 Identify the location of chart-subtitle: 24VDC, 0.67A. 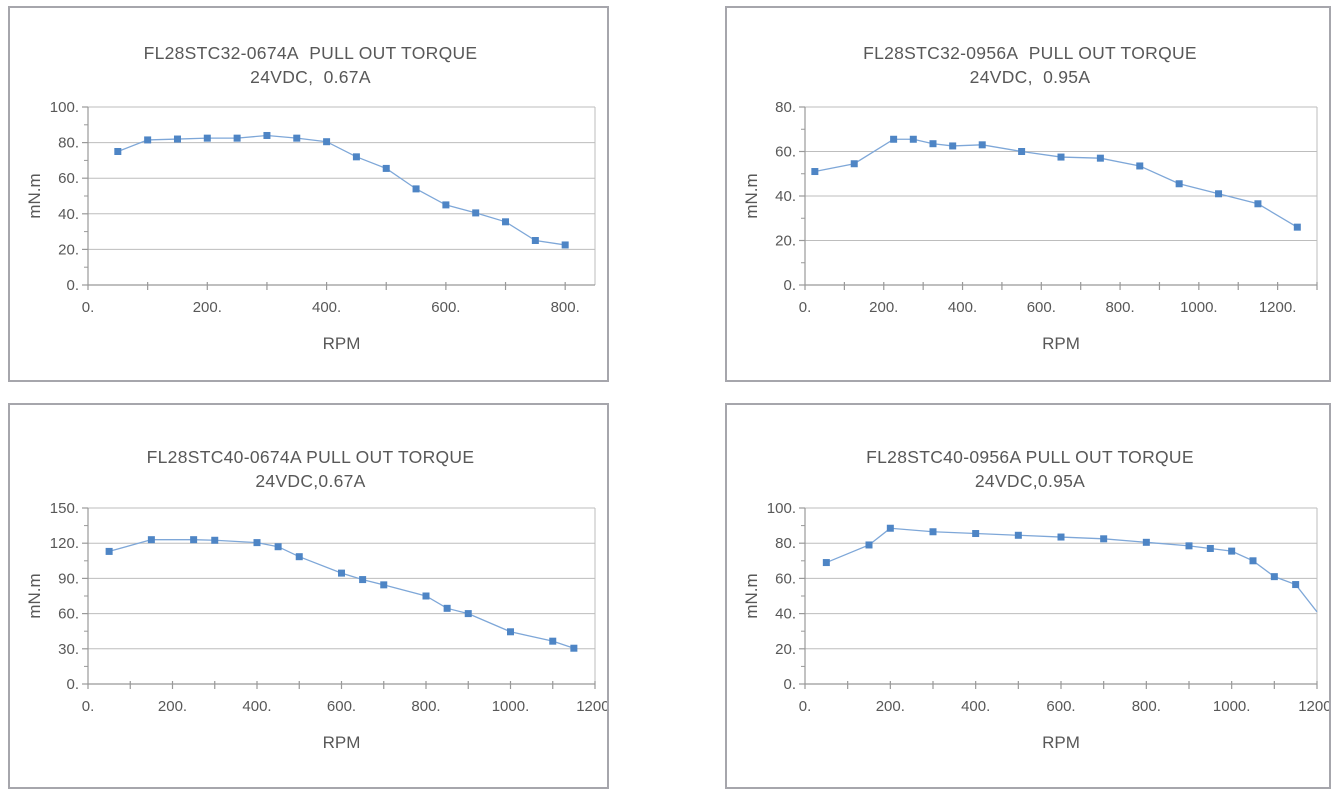
(310, 77).